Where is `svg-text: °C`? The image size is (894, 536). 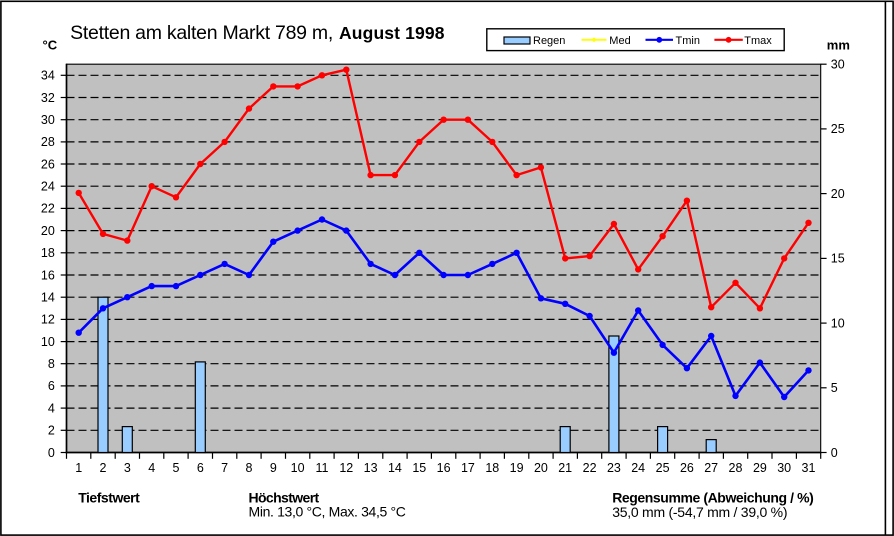
svg-text: °C is located at coordinates (50, 44).